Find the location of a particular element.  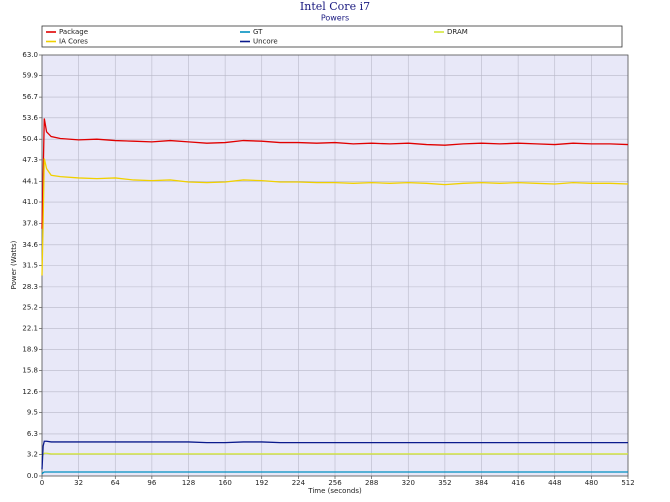

x-tick-label: 352 is located at coordinates (444, 483).